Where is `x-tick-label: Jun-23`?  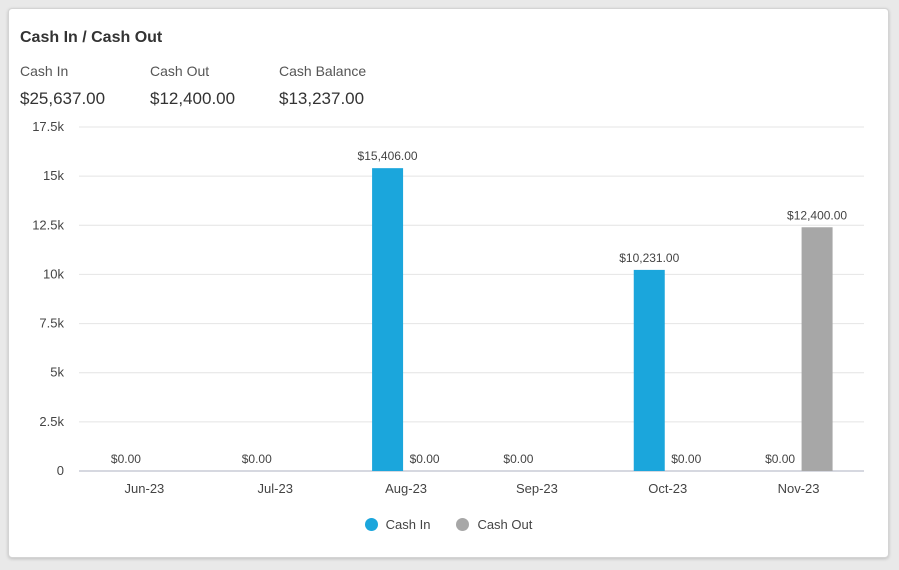
x-tick-label: Jun-23 is located at coordinates (145, 488).